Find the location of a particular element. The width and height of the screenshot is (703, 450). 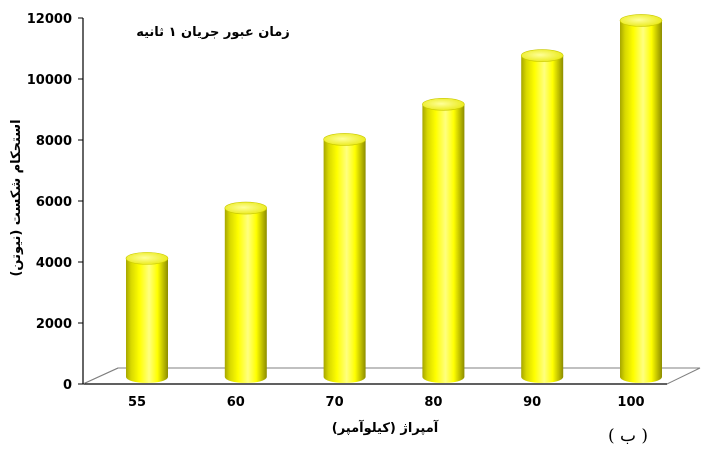

y-tick-label: 10000 is located at coordinates (49, 80).